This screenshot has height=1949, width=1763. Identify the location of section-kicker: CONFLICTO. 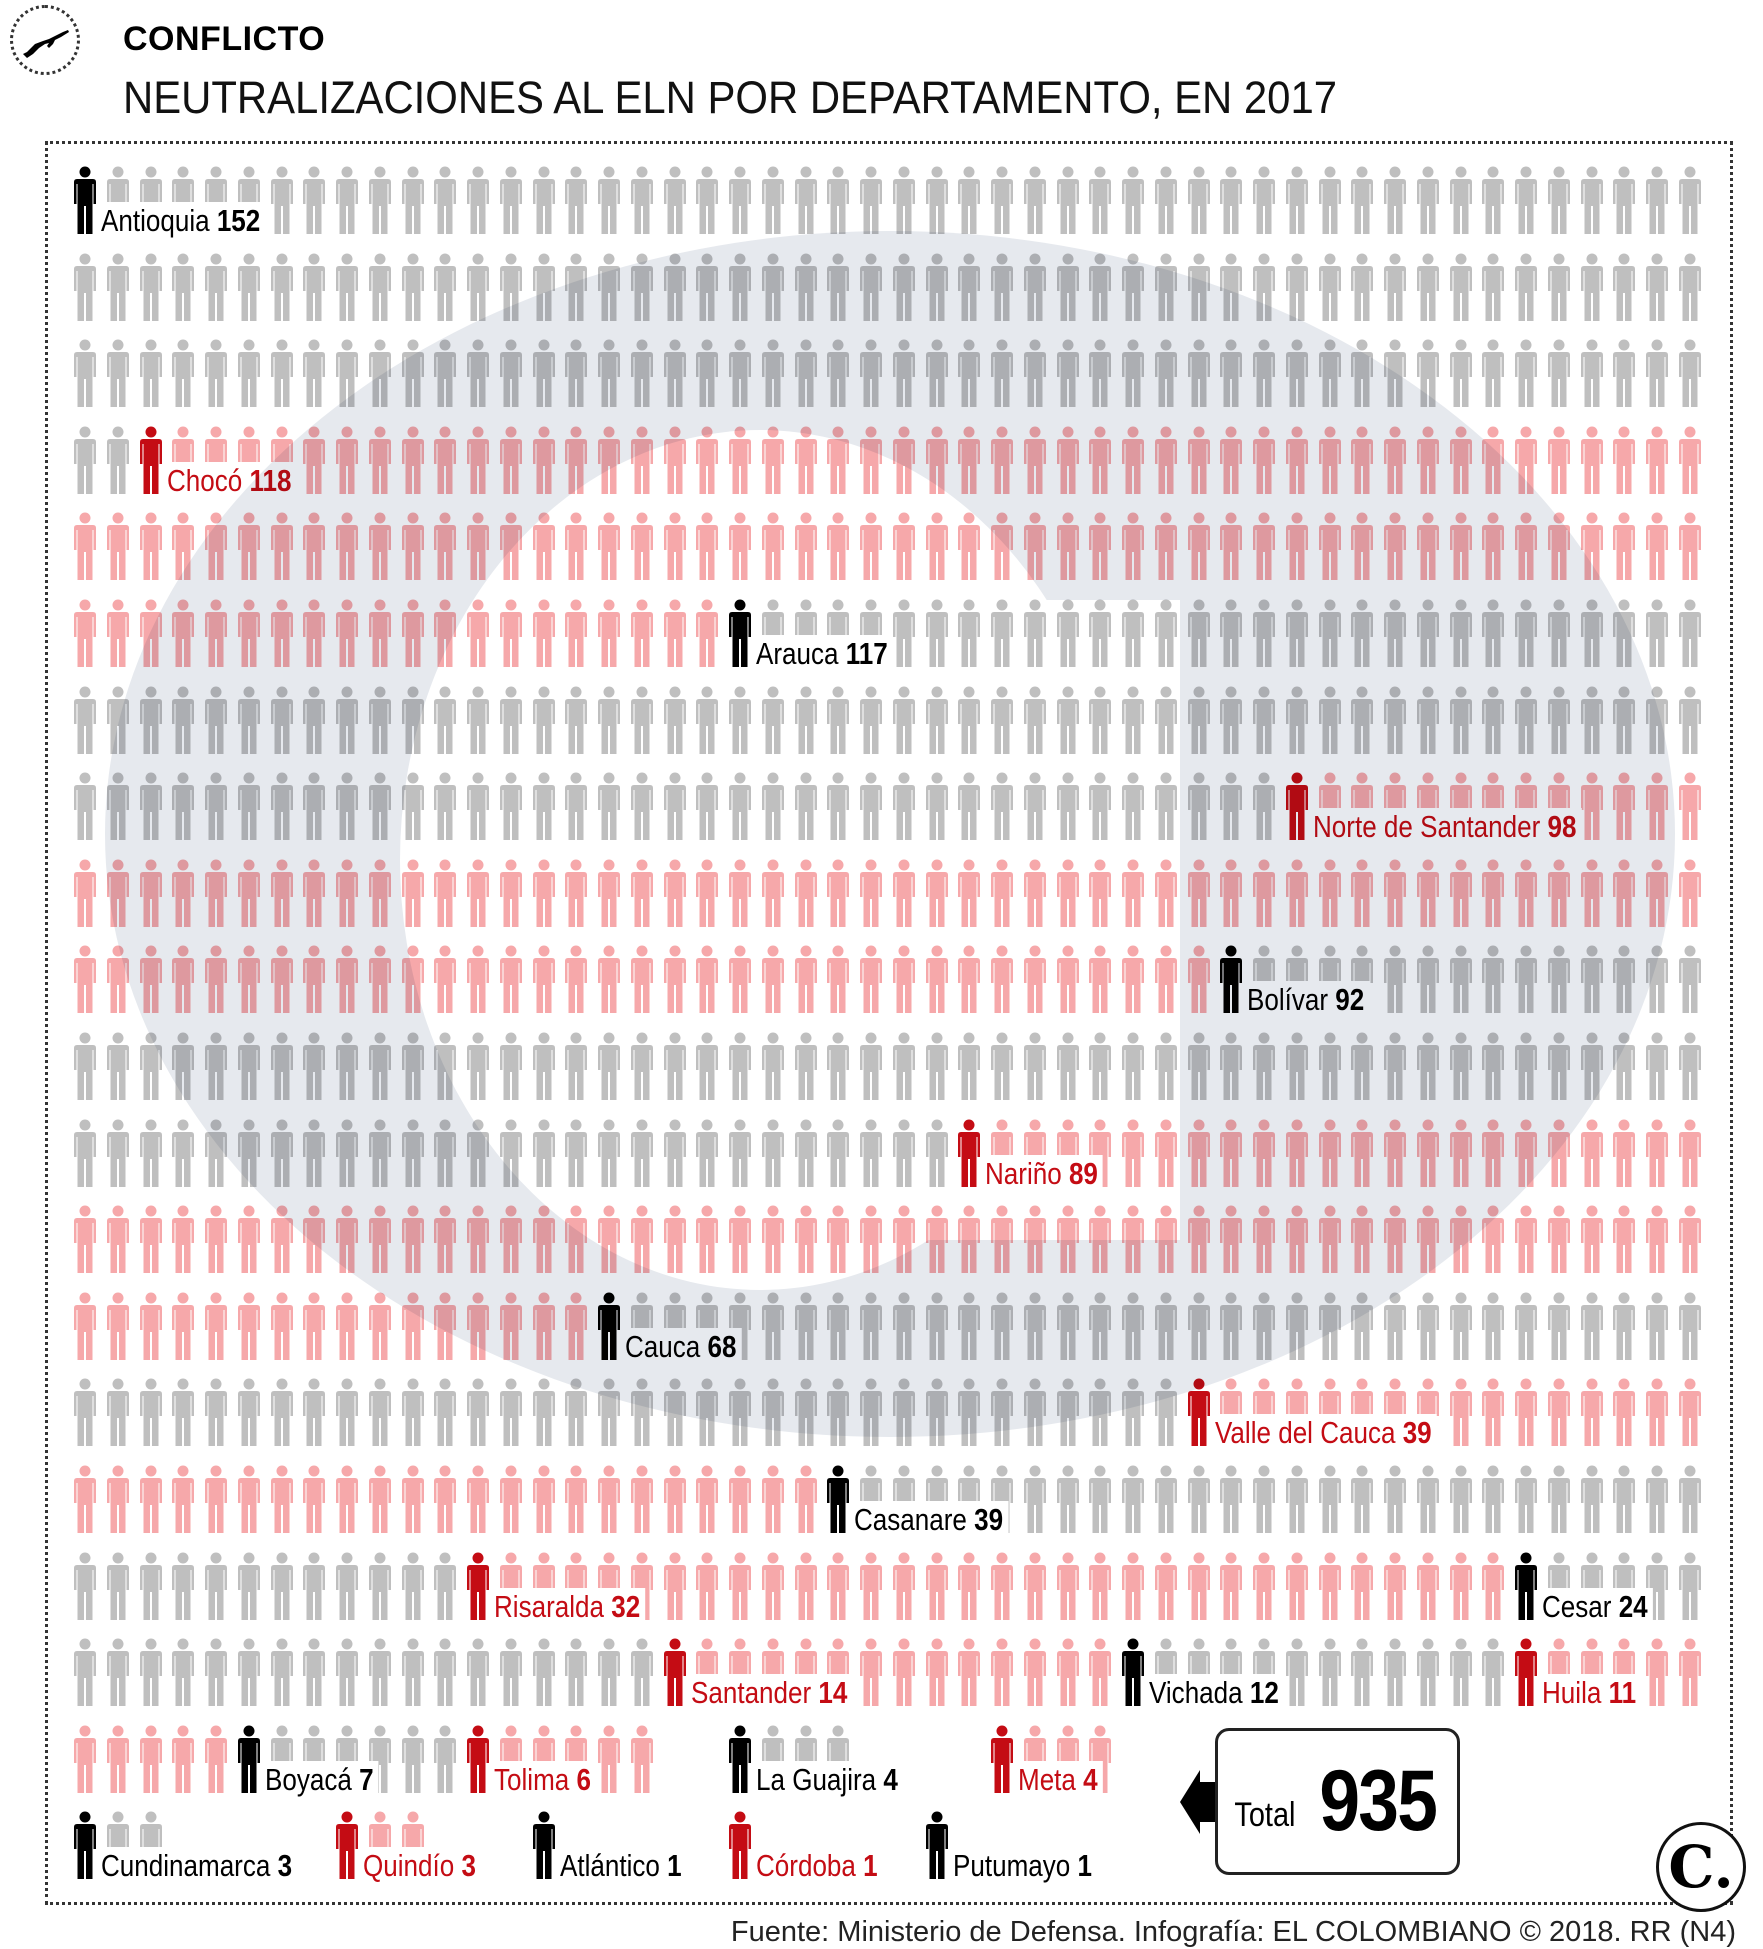
(224, 39).